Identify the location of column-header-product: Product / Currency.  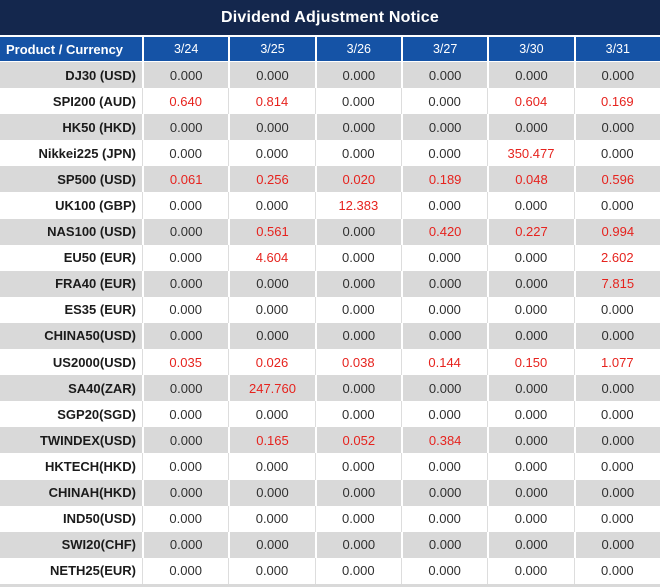
(65, 49).